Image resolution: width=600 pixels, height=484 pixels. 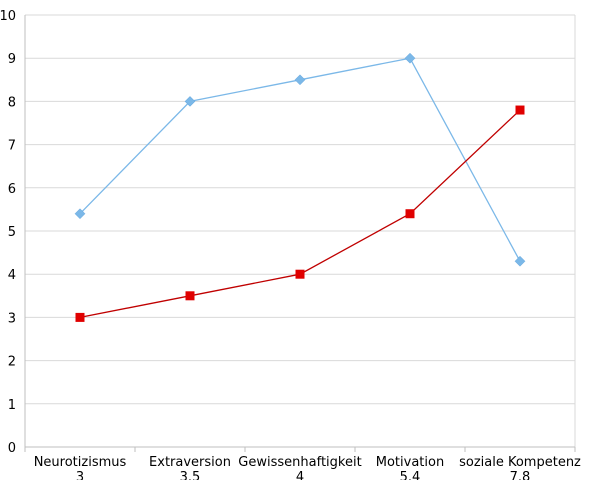 What do you see at coordinates (299, 462) in the screenshot?
I see `x-tick-label: Gewissenhaftigkeit` at bounding box center [299, 462].